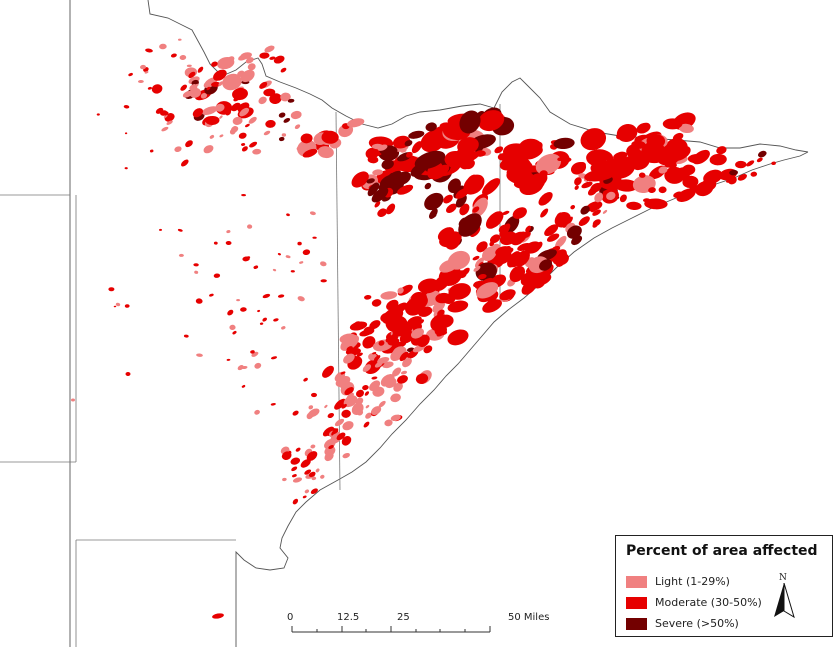 The width and height of the screenshot is (840, 647). What do you see at coordinates (636, 603) in the screenshot?
I see `legend-swatch-moderate` at bounding box center [636, 603].